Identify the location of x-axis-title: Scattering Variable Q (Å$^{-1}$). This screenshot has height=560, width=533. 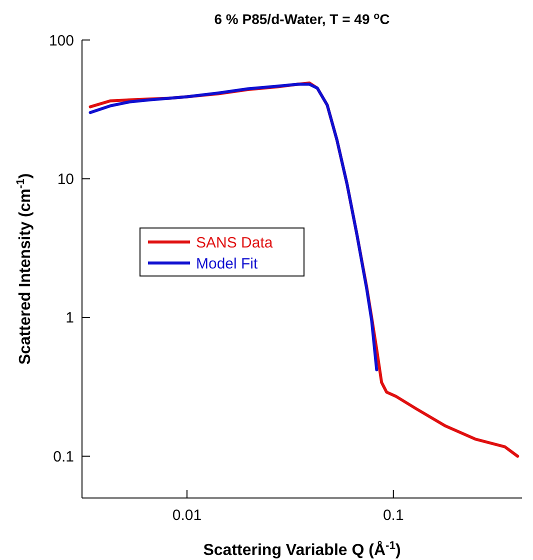
(302, 549).